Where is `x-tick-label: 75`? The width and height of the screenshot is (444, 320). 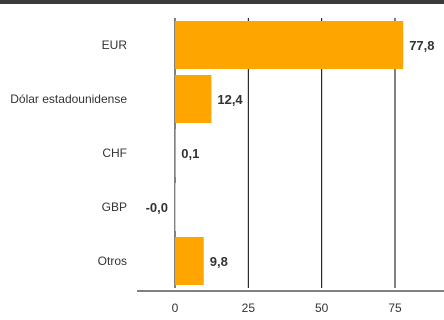 x-tick-label: 75 is located at coordinates (395, 308).